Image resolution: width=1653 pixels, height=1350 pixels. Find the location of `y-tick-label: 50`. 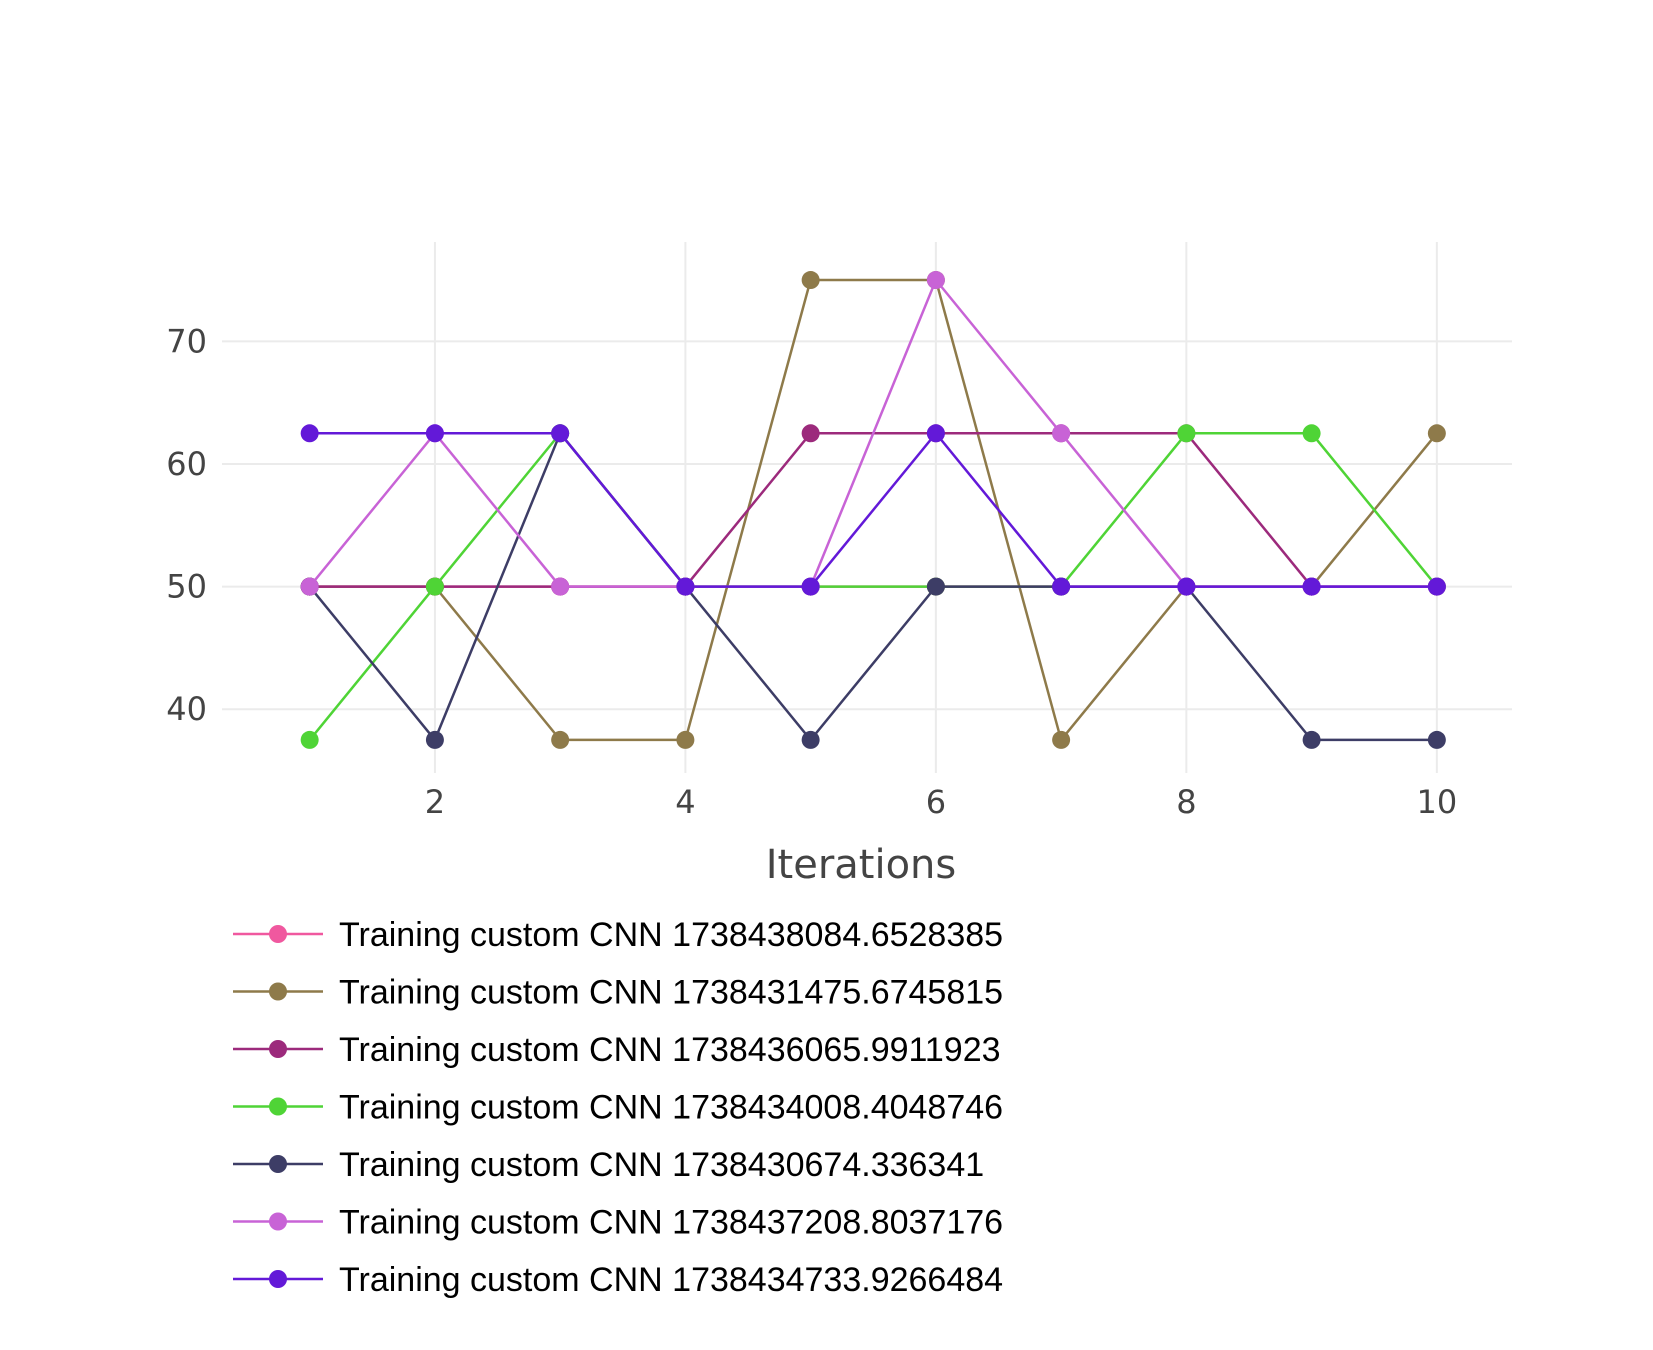

y-tick-label: 50 is located at coordinates (186, 587).